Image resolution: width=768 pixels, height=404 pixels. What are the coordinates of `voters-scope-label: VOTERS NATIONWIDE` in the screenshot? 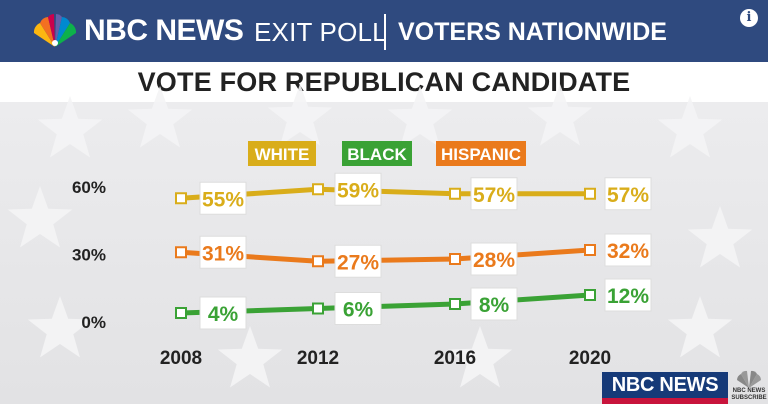 It's located at (532, 32).